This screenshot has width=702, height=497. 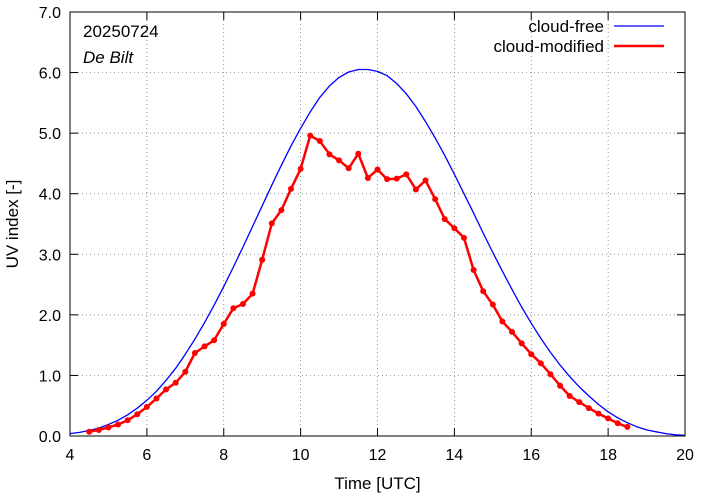 I want to click on legend-label-cloud-free: cloud-free, so click(x=566, y=26).